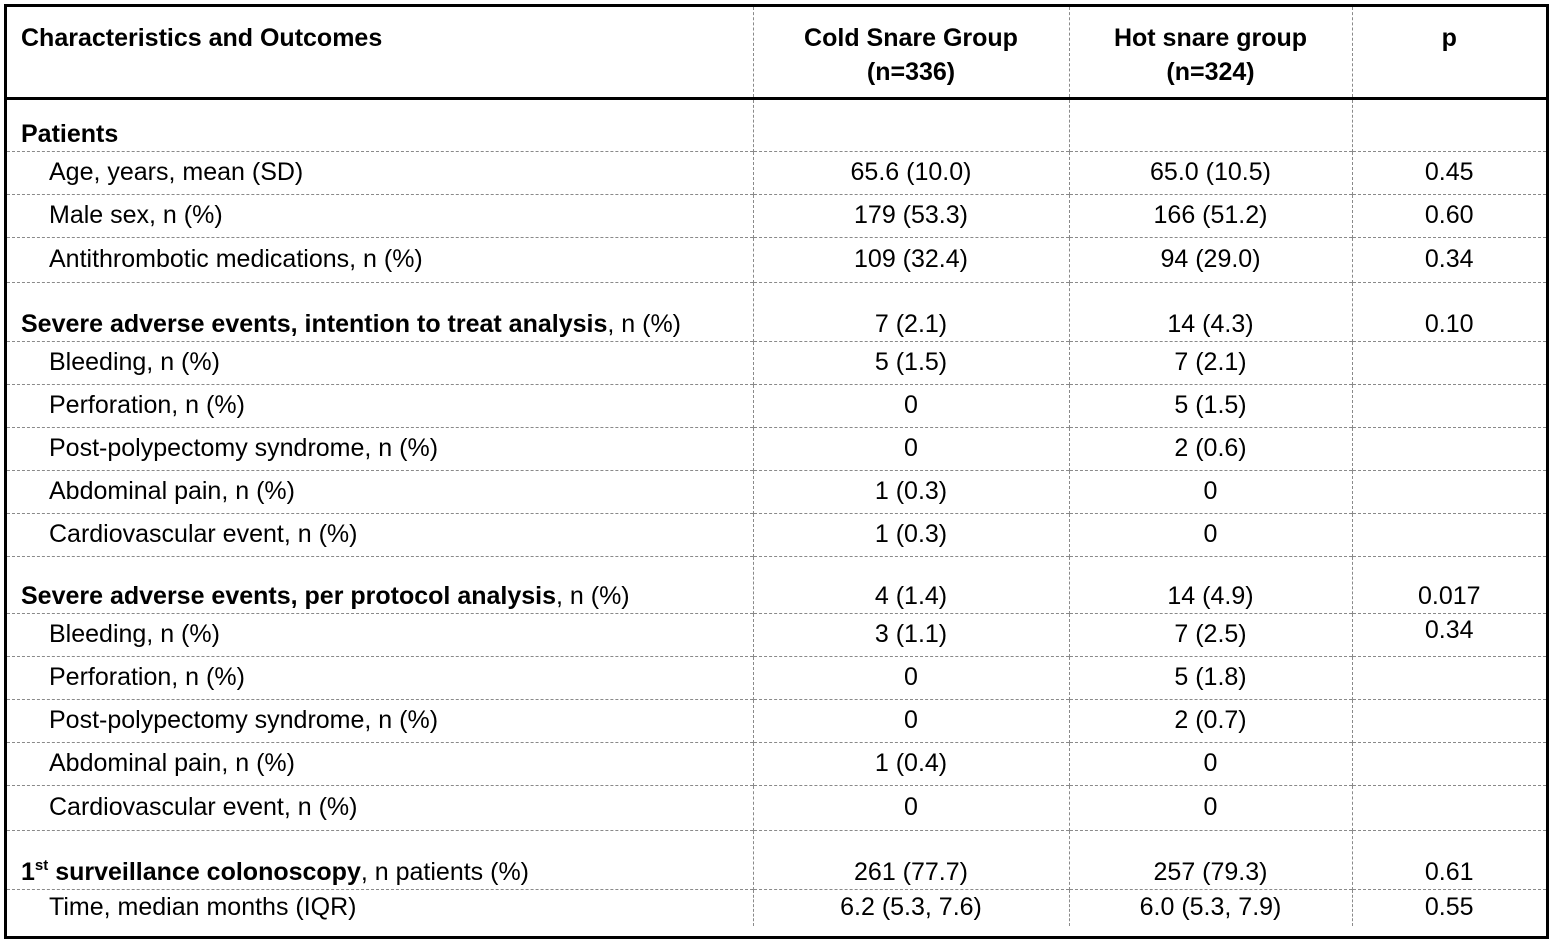 The image size is (1557, 947). I want to click on table-row: Bleeding, n (%) 3 (1.1) 7 (2.5) 0.34, so click(776, 634).